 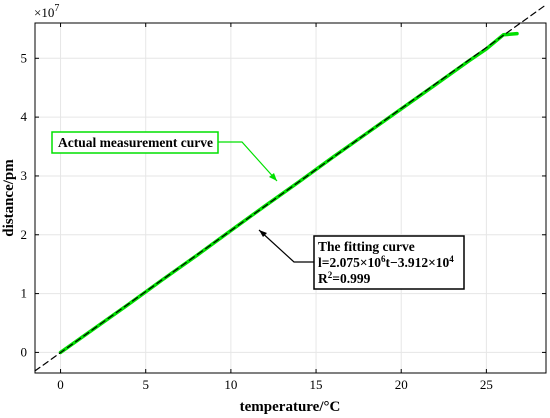 What do you see at coordinates (330, 275) in the screenshot?
I see `fit-r2-exp: 2` at bounding box center [330, 275].